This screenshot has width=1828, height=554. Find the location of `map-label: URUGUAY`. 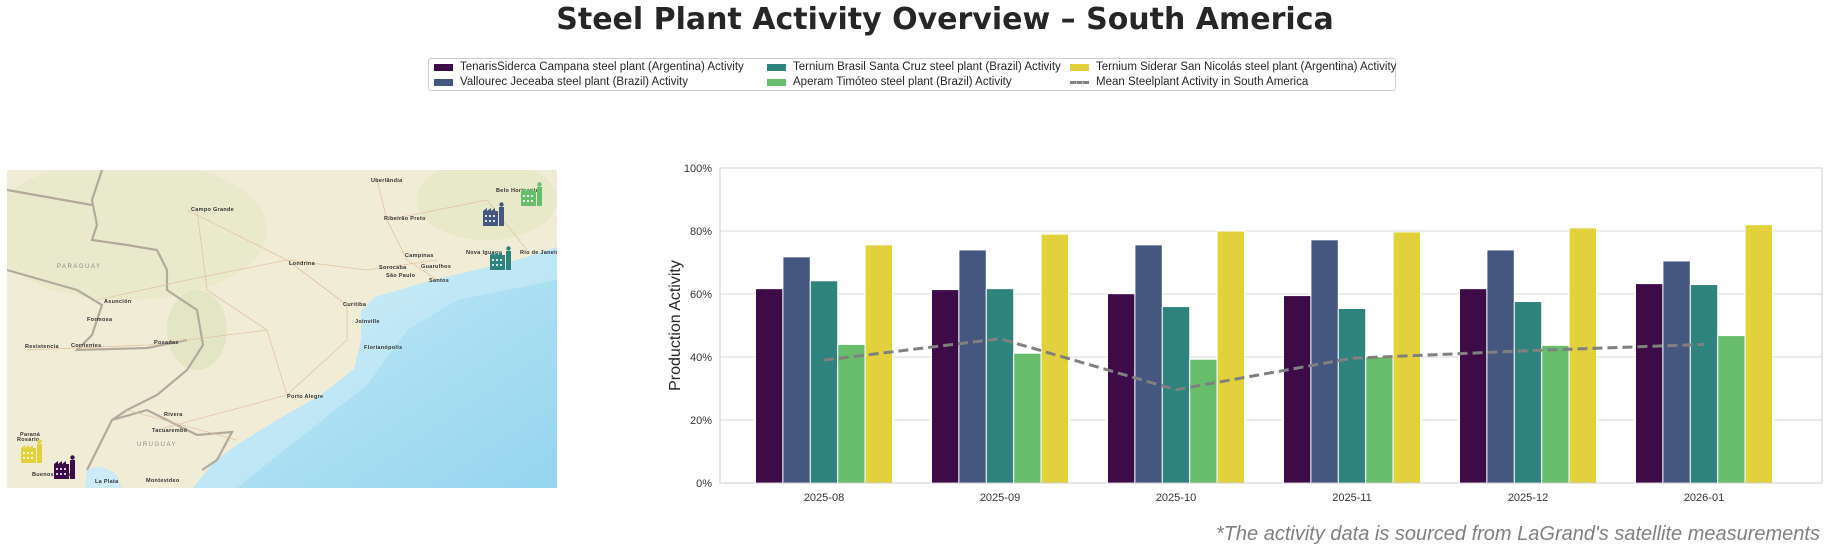

map-label: URUGUAY is located at coordinates (157, 445).